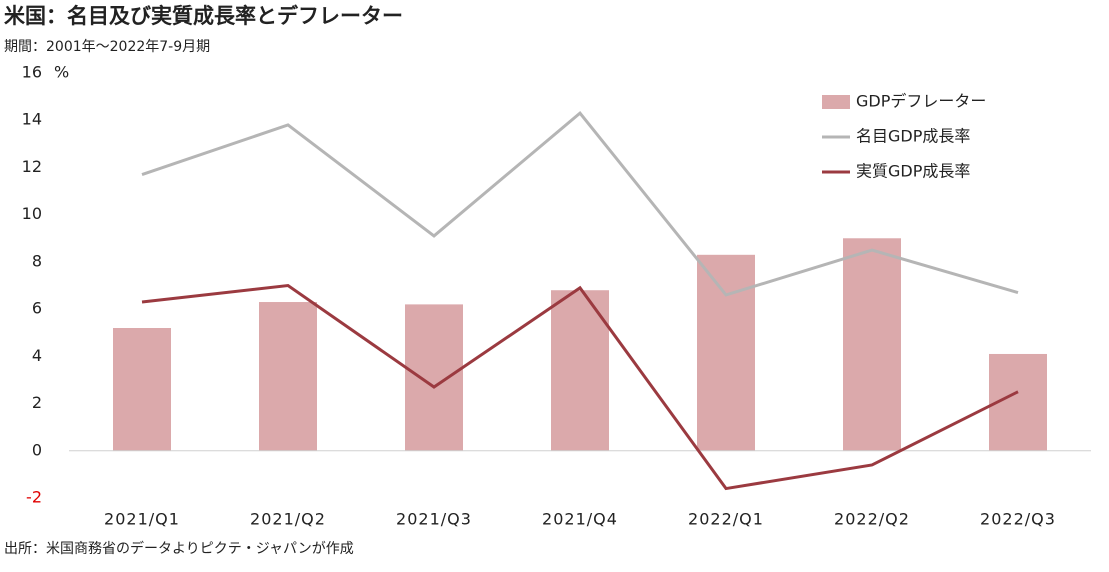  I want to click on legend-label: 名目GDP成長率, so click(913, 136).